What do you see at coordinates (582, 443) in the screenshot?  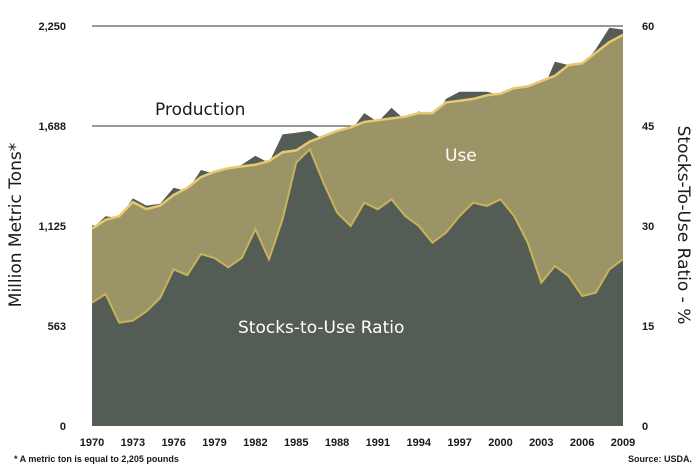 I see `x-tick-label: 2006` at bounding box center [582, 443].